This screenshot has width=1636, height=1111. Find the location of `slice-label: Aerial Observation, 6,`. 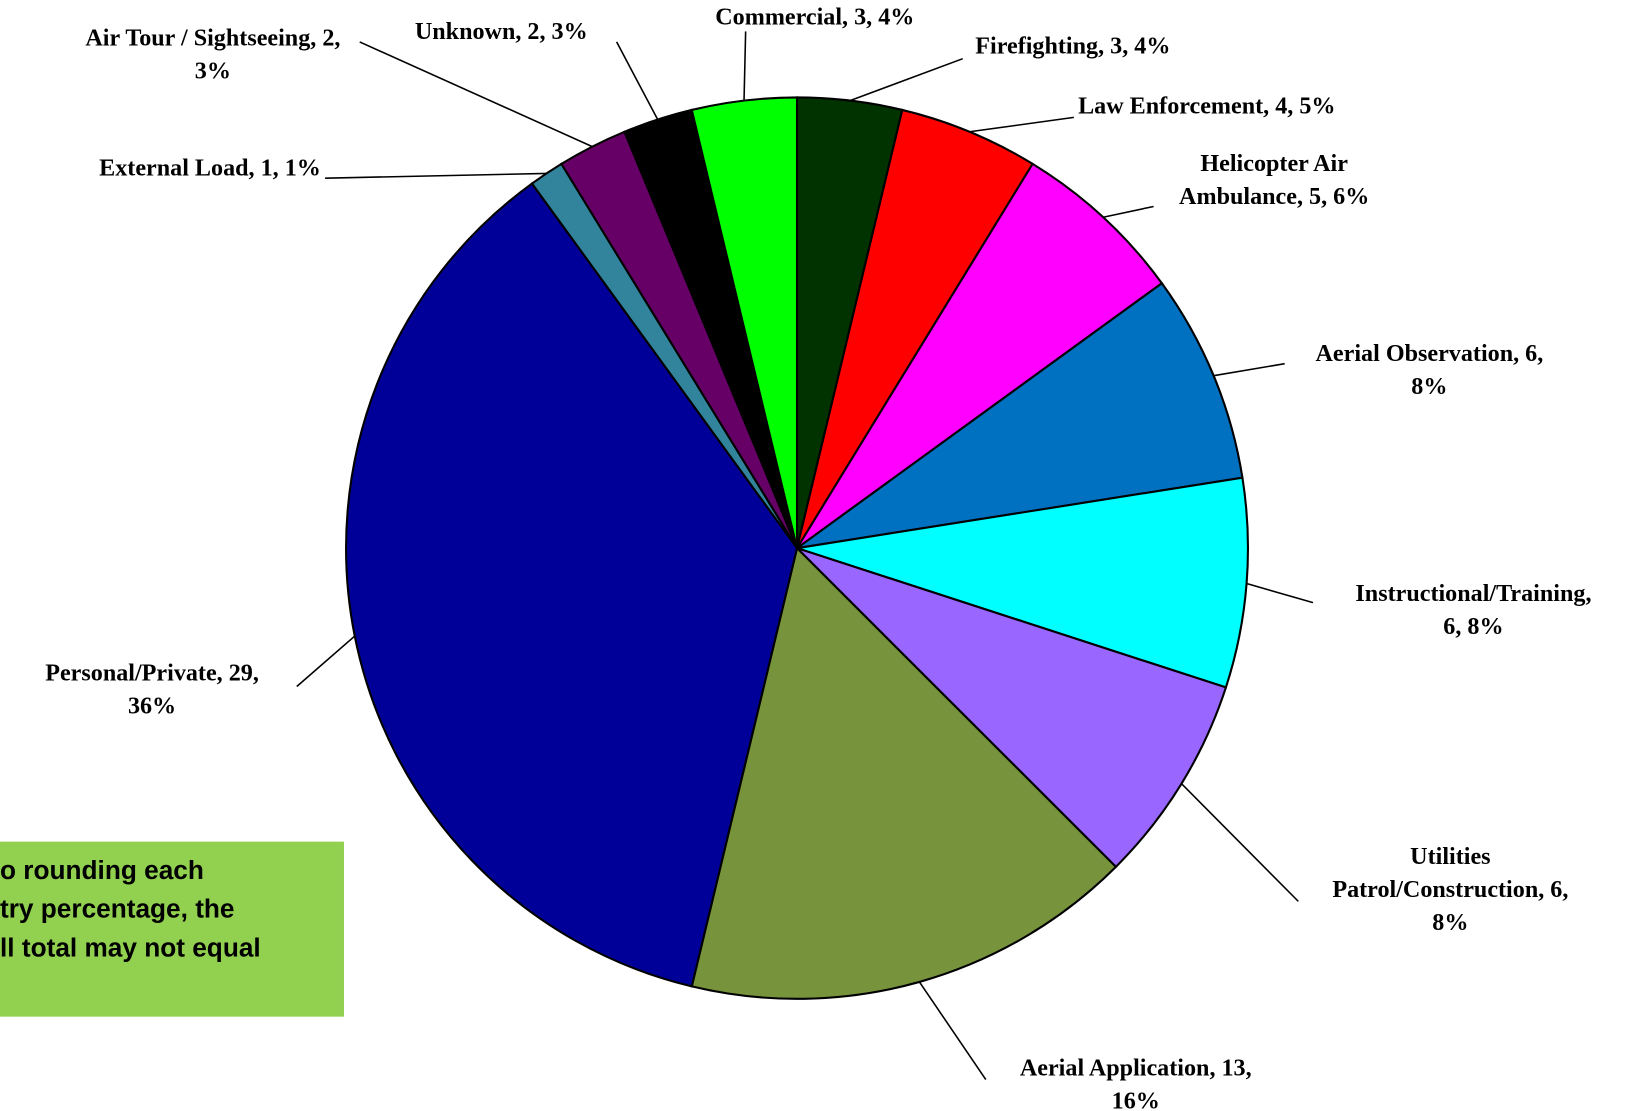

slice-label: Aerial Observation, 6, is located at coordinates (1430, 354).